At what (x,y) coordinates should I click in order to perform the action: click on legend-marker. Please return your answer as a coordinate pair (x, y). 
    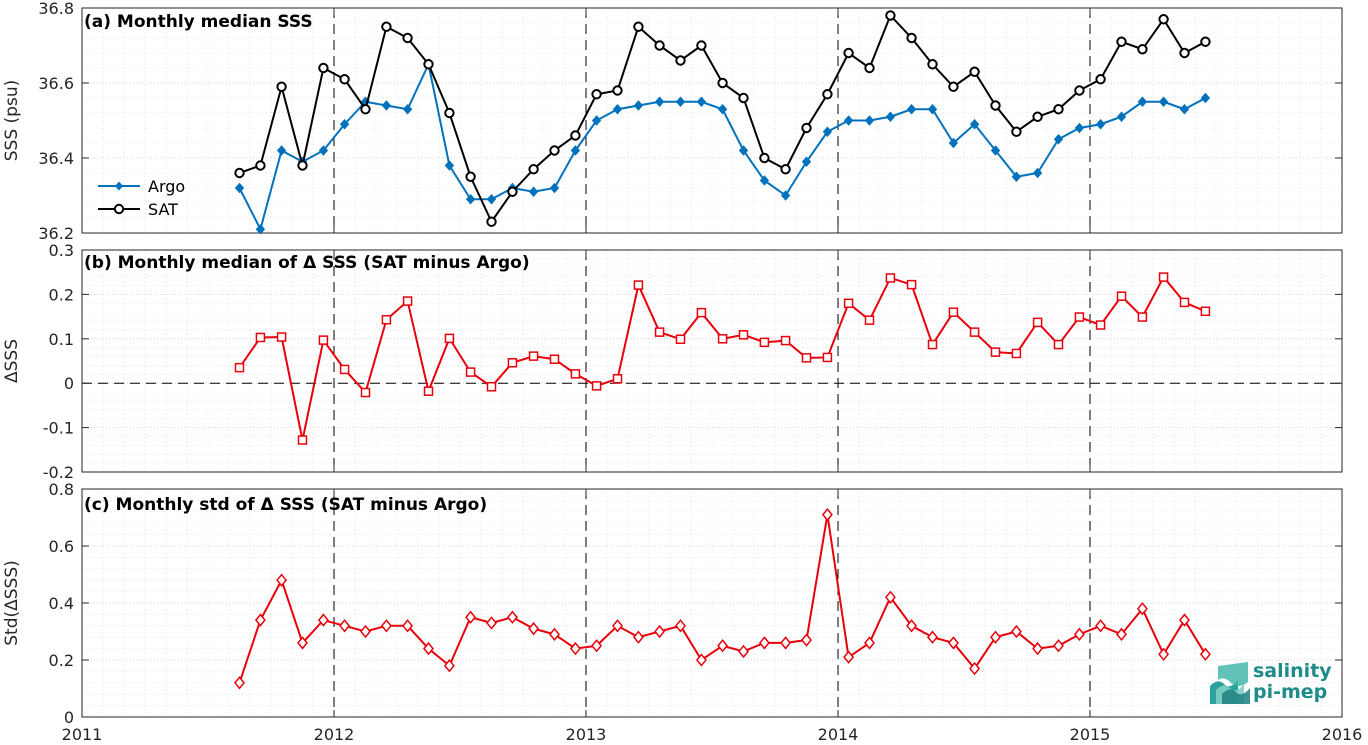
    Looking at the image, I should click on (119, 209).